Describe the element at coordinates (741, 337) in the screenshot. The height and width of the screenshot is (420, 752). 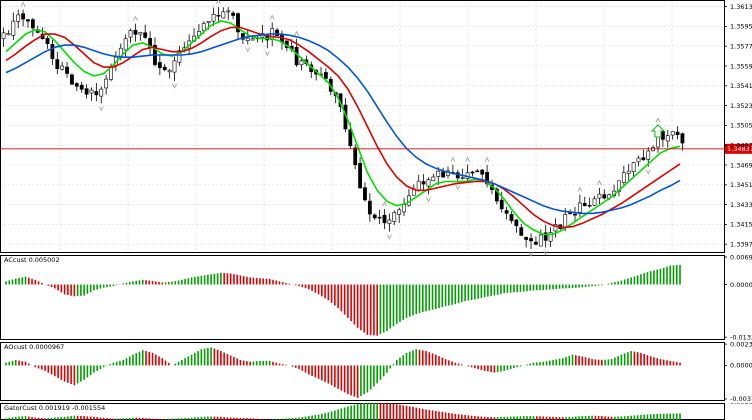
I see `indicator-tick-label: -0.013377` at that location.